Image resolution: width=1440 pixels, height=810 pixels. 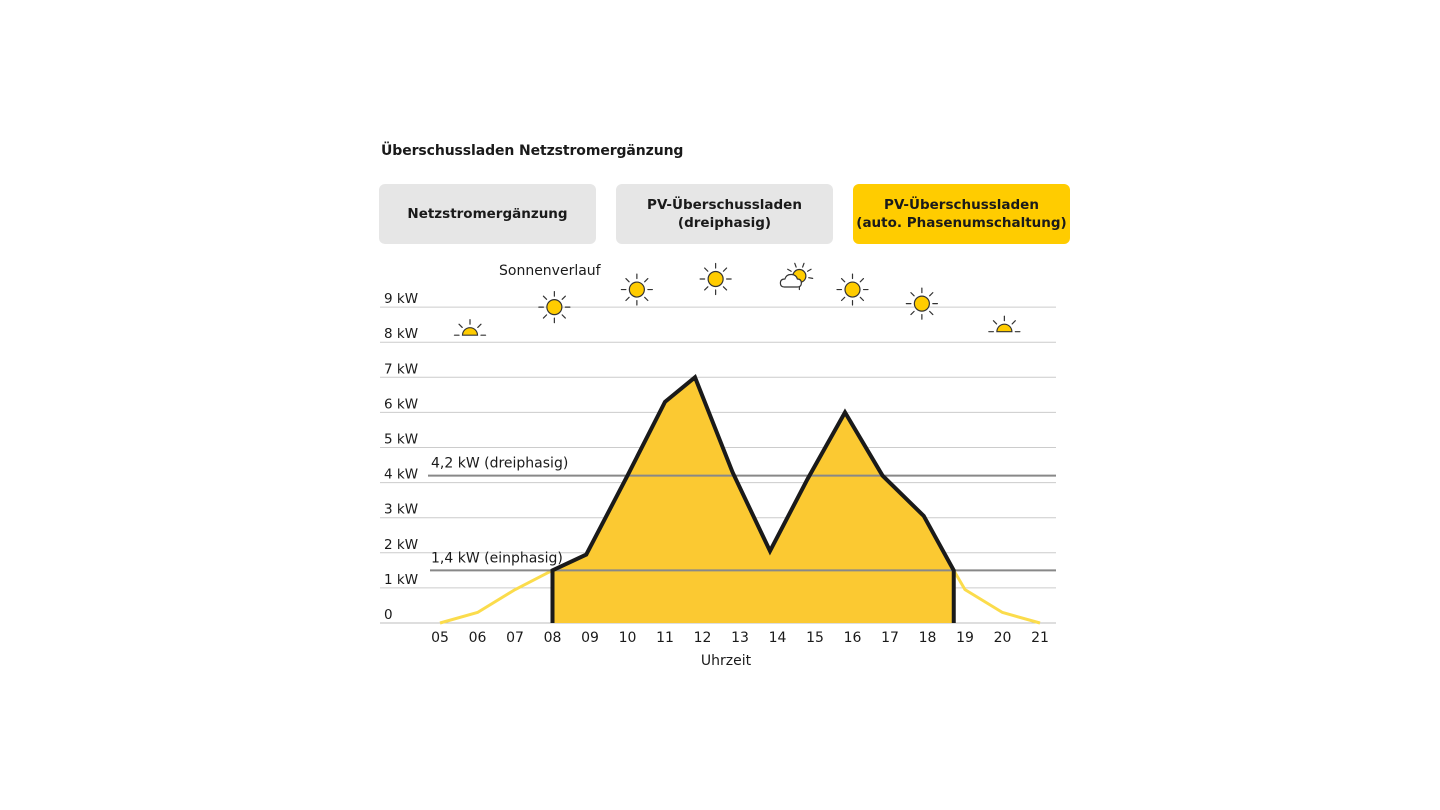 I want to click on y-tick-label: 1 kW, so click(x=401, y=580).